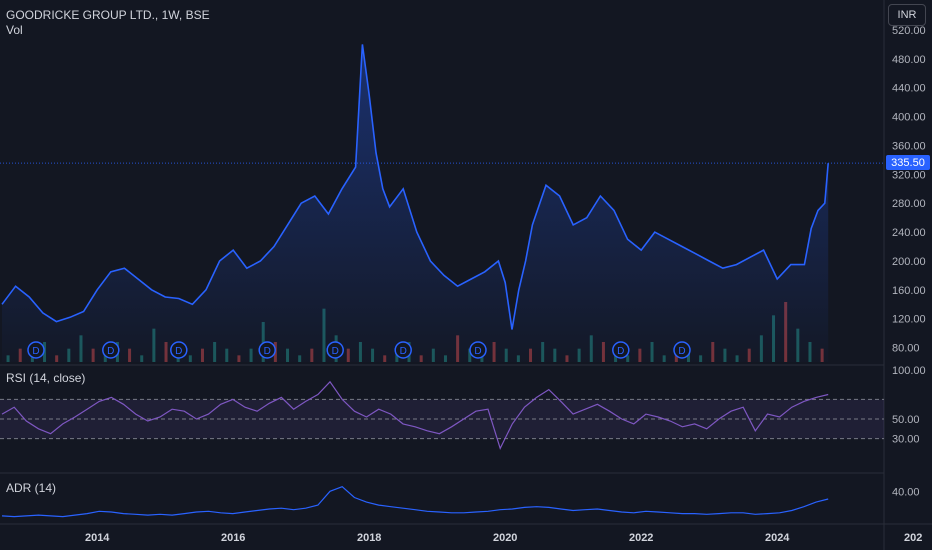 Image resolution: width=932 pixels, height=550 pixels. What do you see at coordinates (909, 175) in the screenshot?
I see `price-tick-label: 320.00` at bounding box center [909, 175].